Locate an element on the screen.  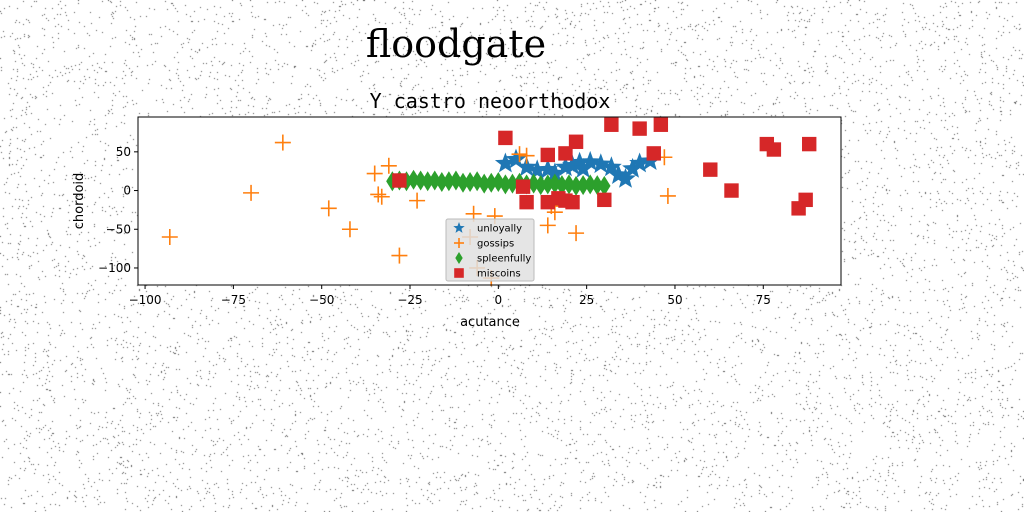
x-axis: −100 −75 −50 −25 0 25 50 75 is located at coordinates (450, 296).